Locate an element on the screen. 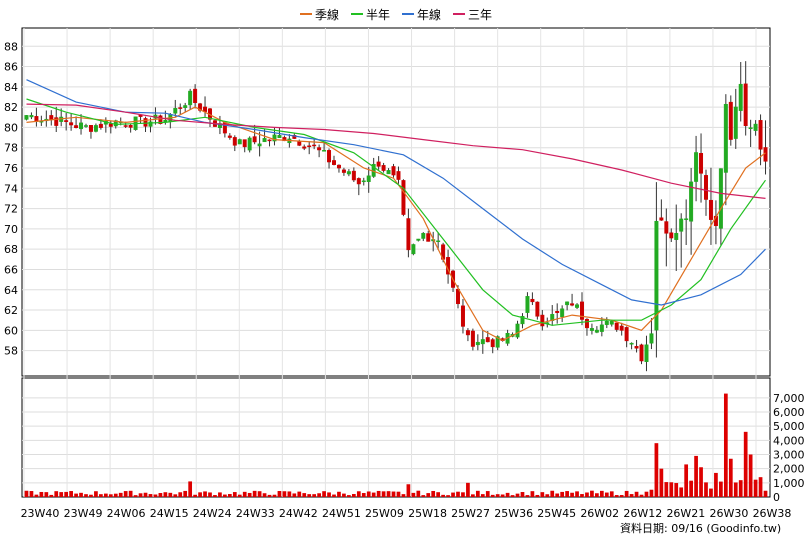  volume-tick-label: 3,000 is located at coordinates (789, 455).